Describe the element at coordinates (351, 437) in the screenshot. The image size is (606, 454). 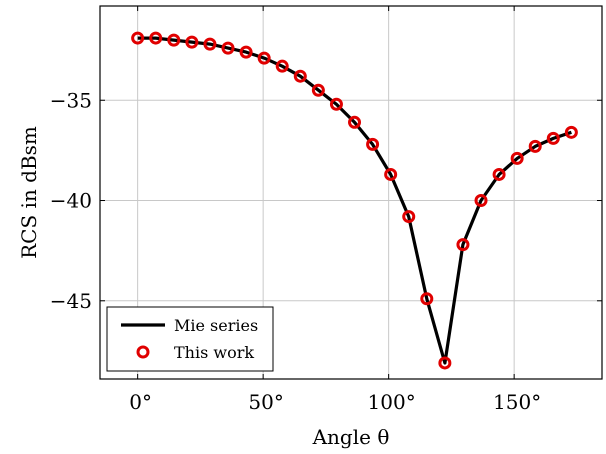
I see `x-axis-title: Angle θ` at that location.